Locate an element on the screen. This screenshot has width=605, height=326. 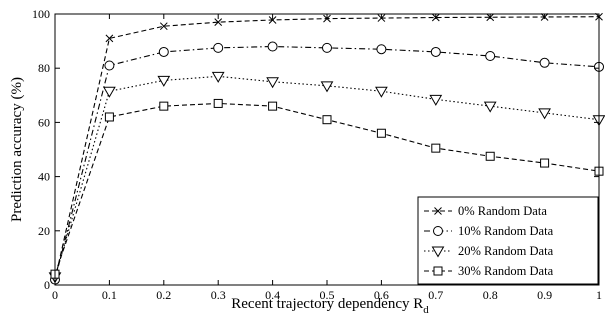
x-tick-label: 0.1 is located at coordinates (109, 295).